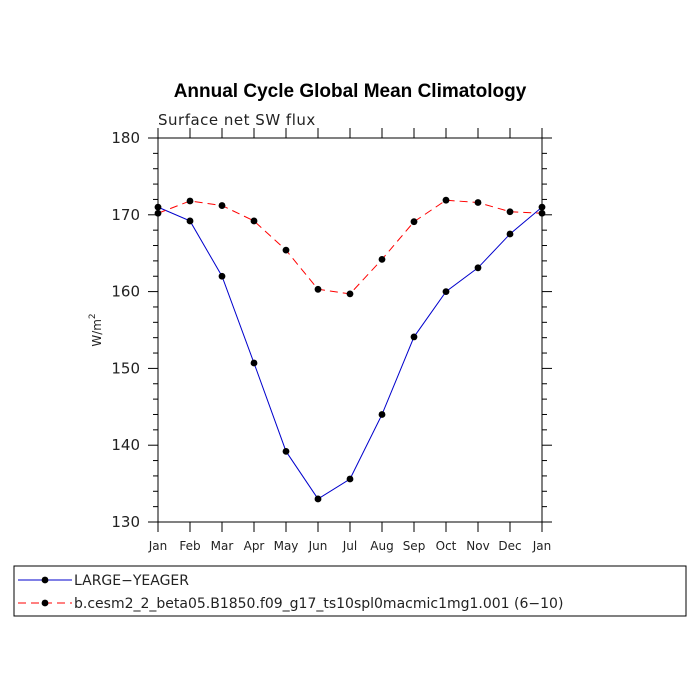 This screenshot has width=700, height=700. I want to click on x-tick-label: Apr, so click(254, 546).